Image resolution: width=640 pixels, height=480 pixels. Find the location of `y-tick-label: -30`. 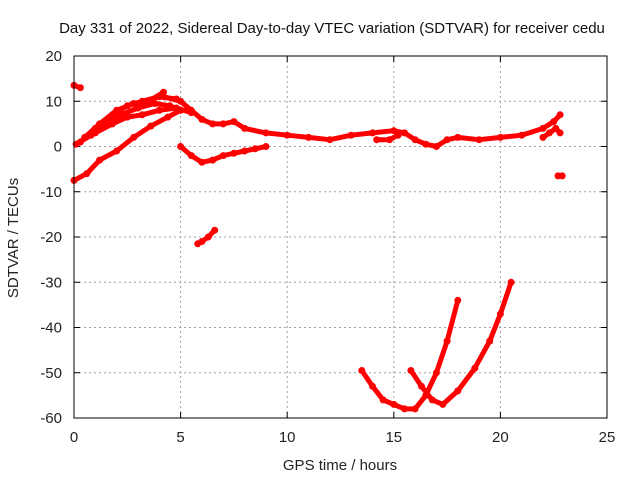

y-tick-label: -30 is located at coordinates (51, 282).